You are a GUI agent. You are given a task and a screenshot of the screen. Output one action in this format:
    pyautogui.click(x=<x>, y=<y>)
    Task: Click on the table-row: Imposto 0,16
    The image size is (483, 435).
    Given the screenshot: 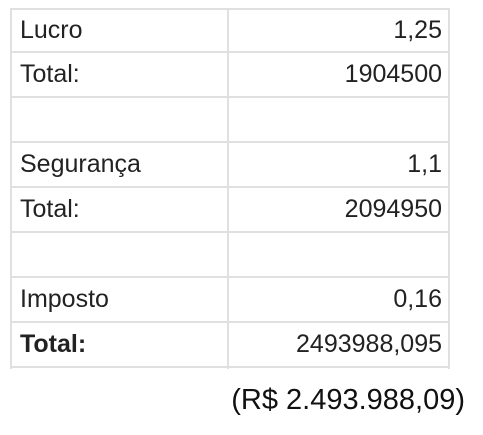 What is the action you would take?
    pyautogui.click(x=230, y=300)
    